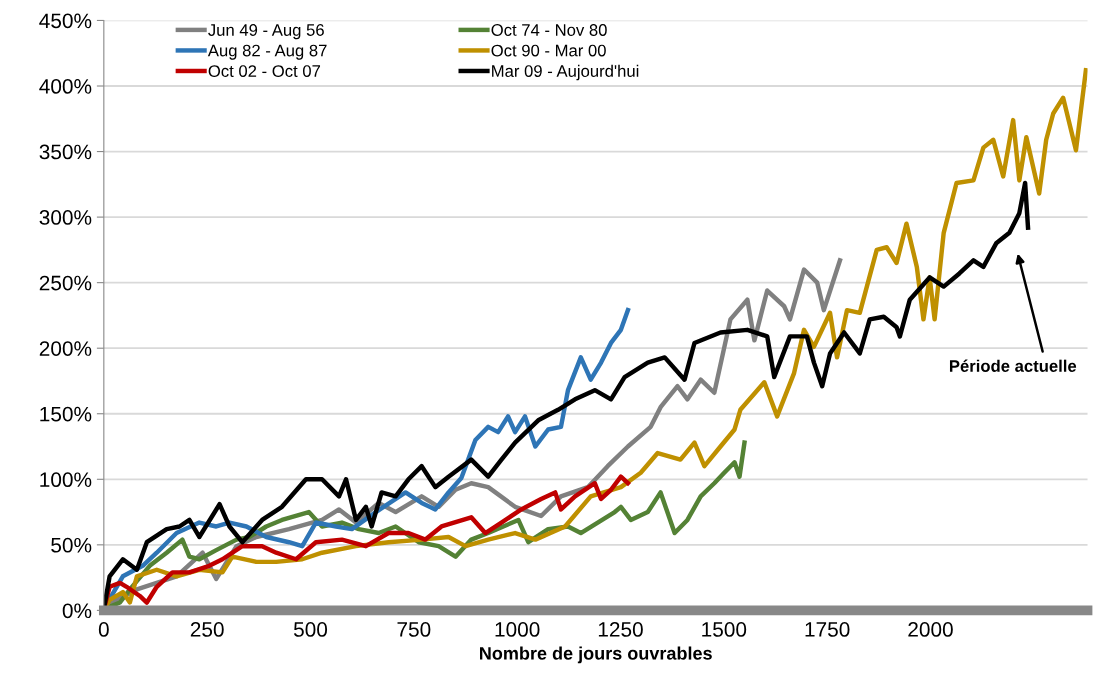 Image resolution: width=1093 pixels, height=682 pixels. I want to click on x-tick-label: 250, so click(207, 629).